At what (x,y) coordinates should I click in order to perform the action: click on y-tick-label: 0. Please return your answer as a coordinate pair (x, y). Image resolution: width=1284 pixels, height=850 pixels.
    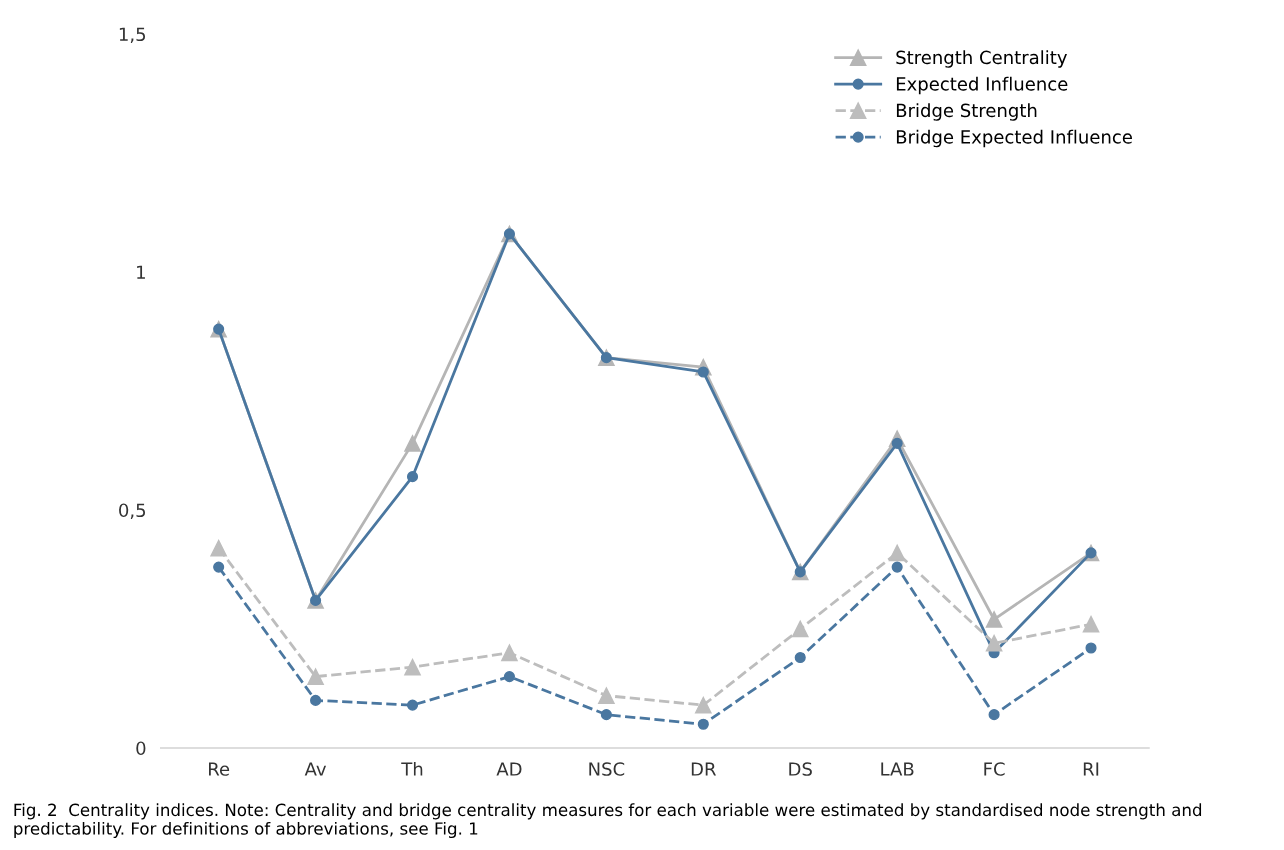
    Looking at the image, I should click on (141, 748).